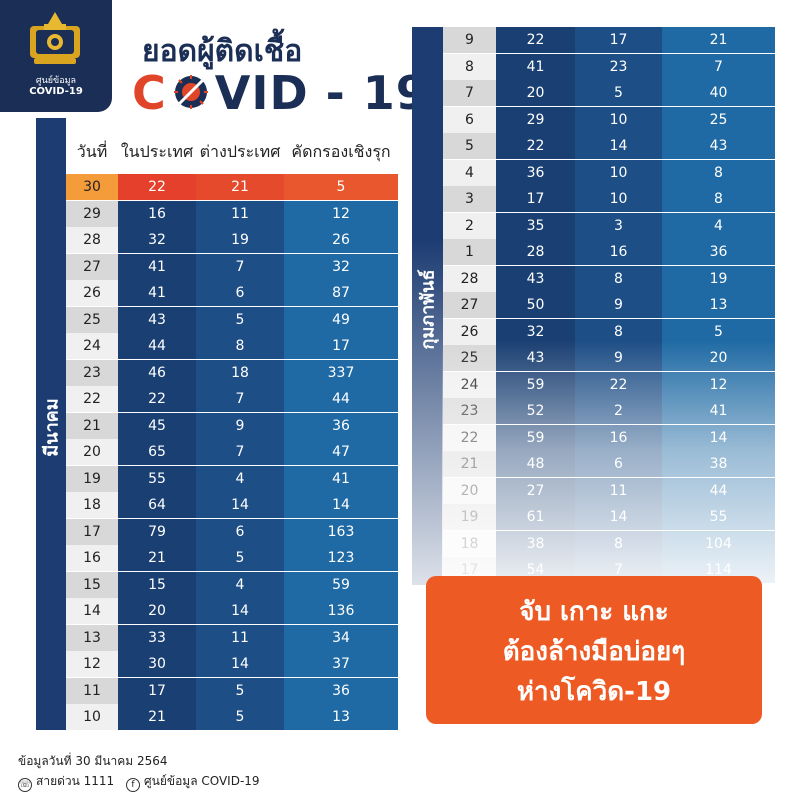 Image resolution: width=800 pixels, height=800 pixels. What do you see at coordinates (341, 478) in the screenshot?
I see `proactive-cases-cell: 41` at bounding box center [341, 478].